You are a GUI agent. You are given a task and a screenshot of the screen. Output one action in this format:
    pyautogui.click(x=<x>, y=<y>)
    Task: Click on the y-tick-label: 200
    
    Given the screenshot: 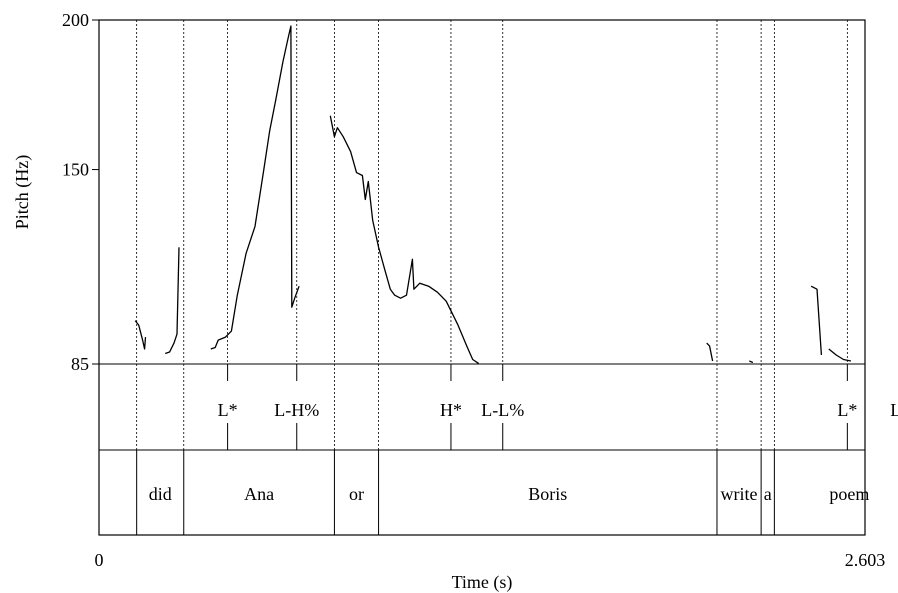 What is the action you would take?
    pyautogui.click(x=75, y=20)
    